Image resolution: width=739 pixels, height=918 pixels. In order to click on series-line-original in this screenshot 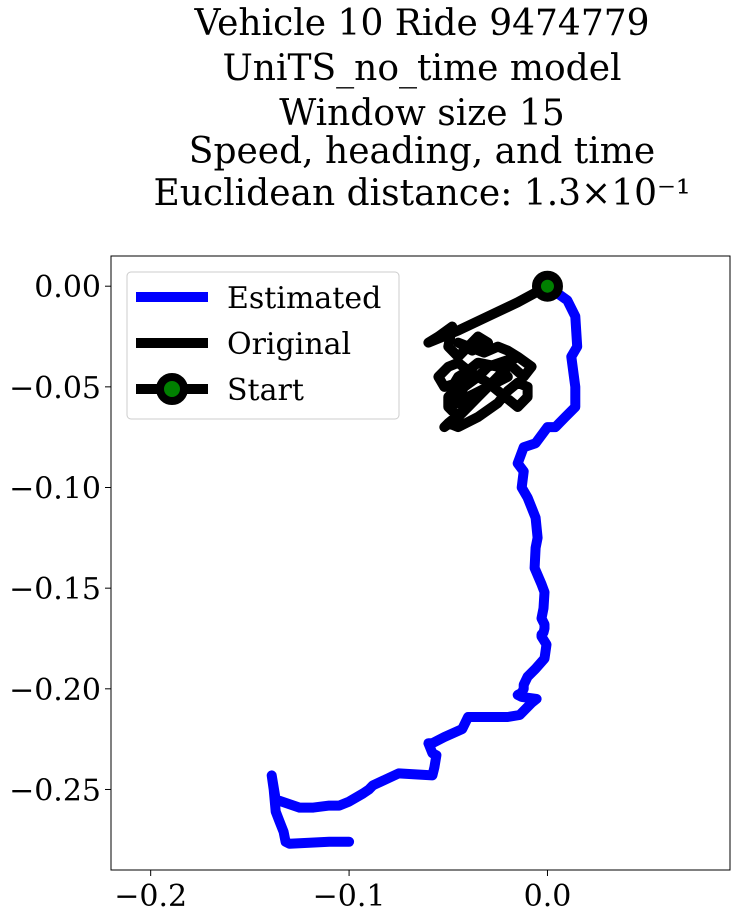, I will do `click(488, 357)`.